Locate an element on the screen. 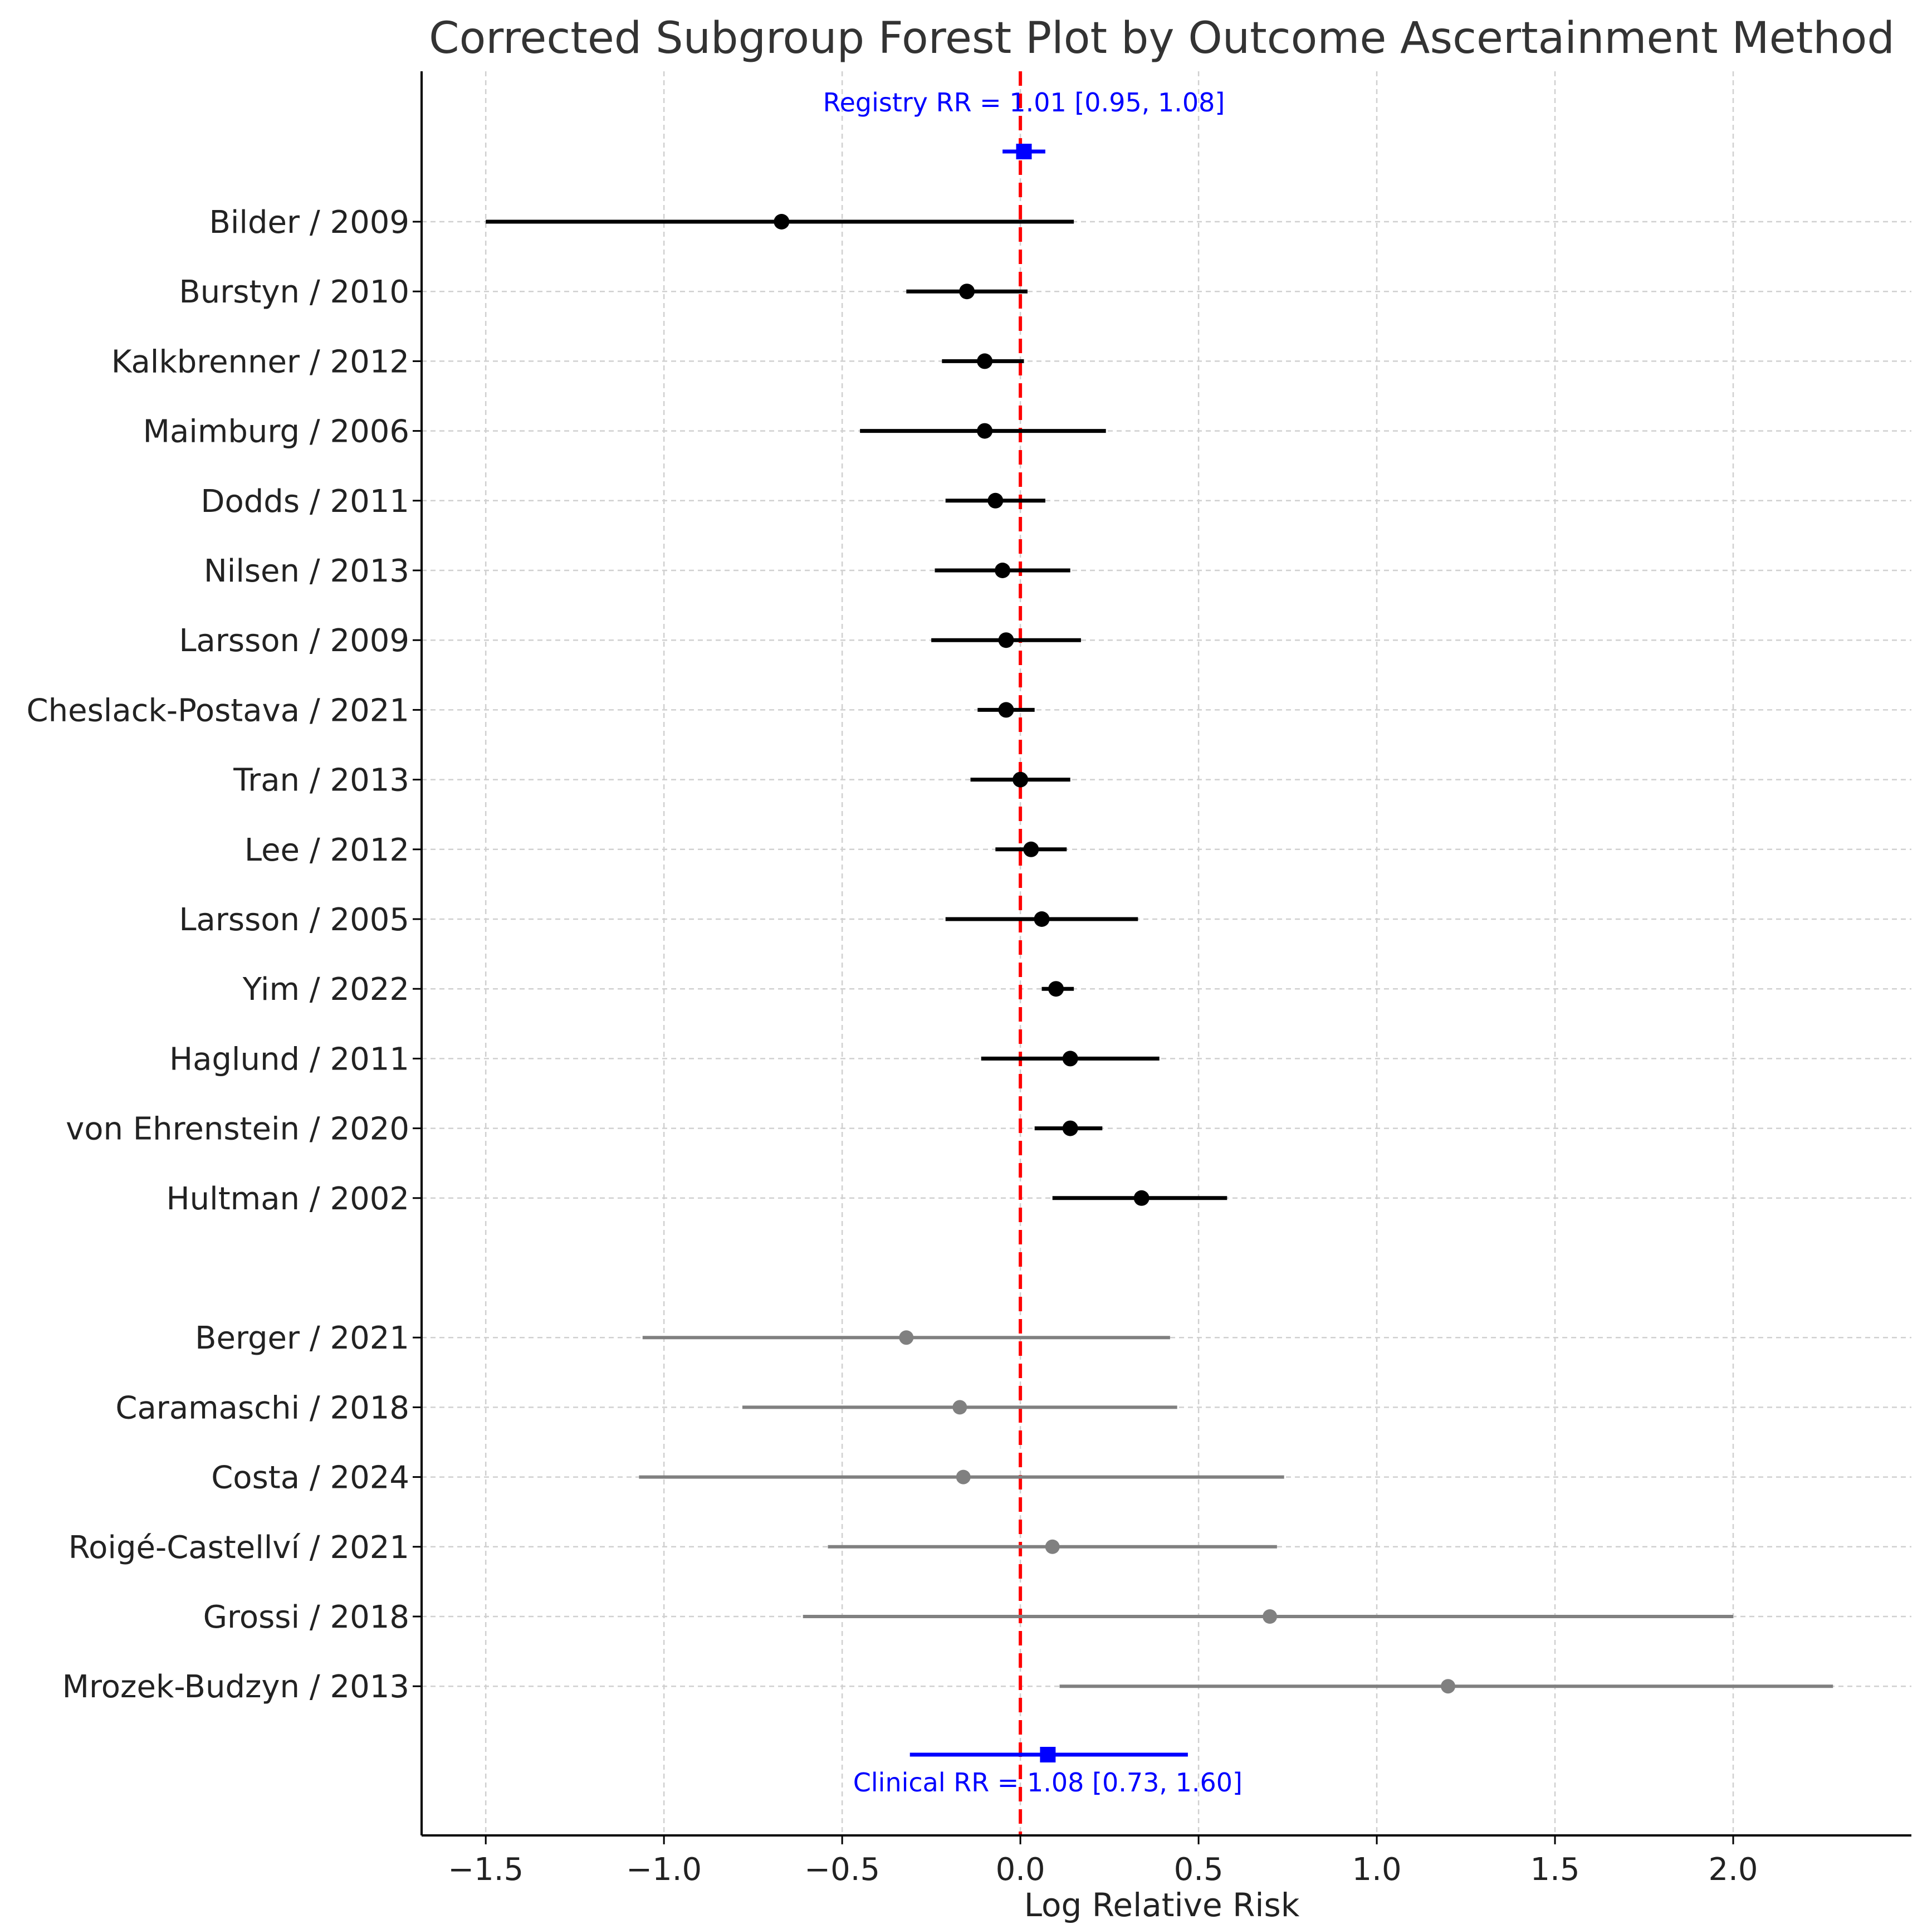  y-tick-label: von Ehrenstein / 2020 is located at coordinates (237, 1129).